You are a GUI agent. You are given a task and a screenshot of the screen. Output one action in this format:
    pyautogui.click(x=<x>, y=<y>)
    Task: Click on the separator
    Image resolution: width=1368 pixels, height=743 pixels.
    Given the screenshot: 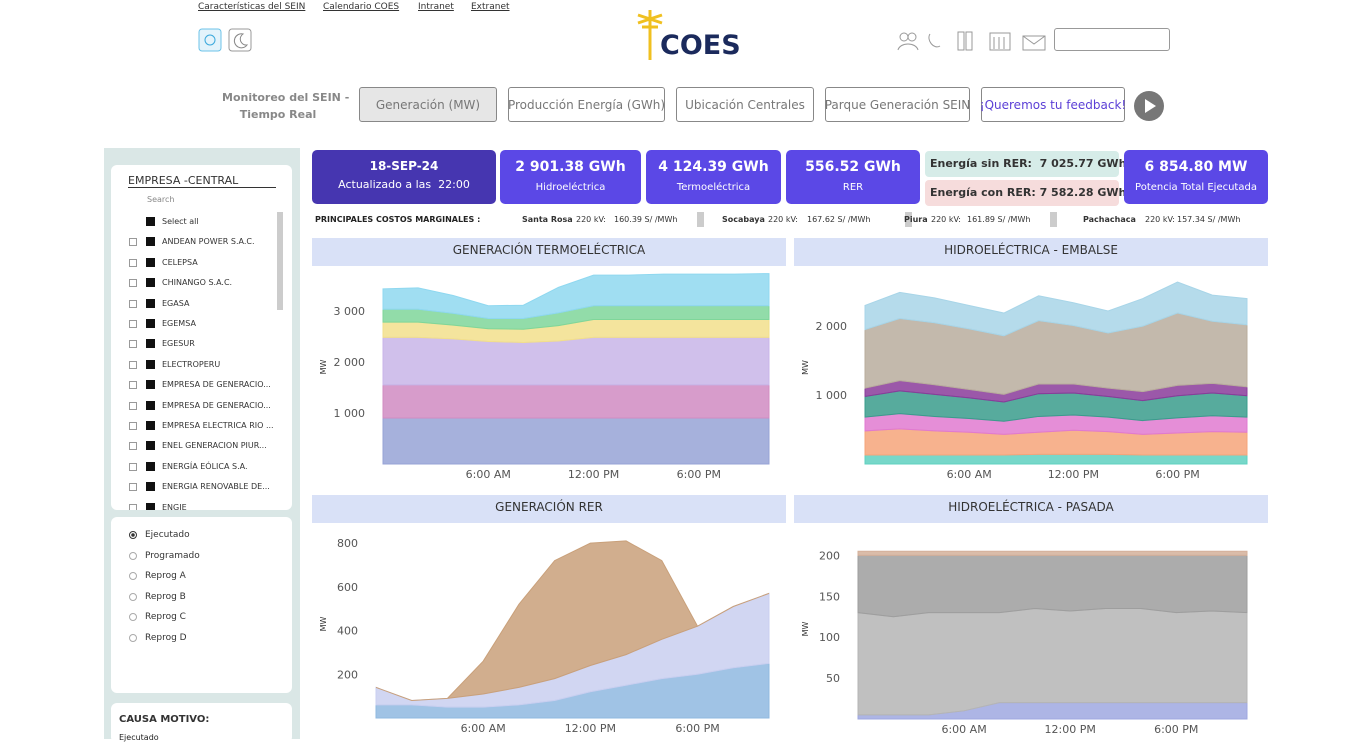 What is the action you would take?
    pyautogui.click(x=700, y=219)
    